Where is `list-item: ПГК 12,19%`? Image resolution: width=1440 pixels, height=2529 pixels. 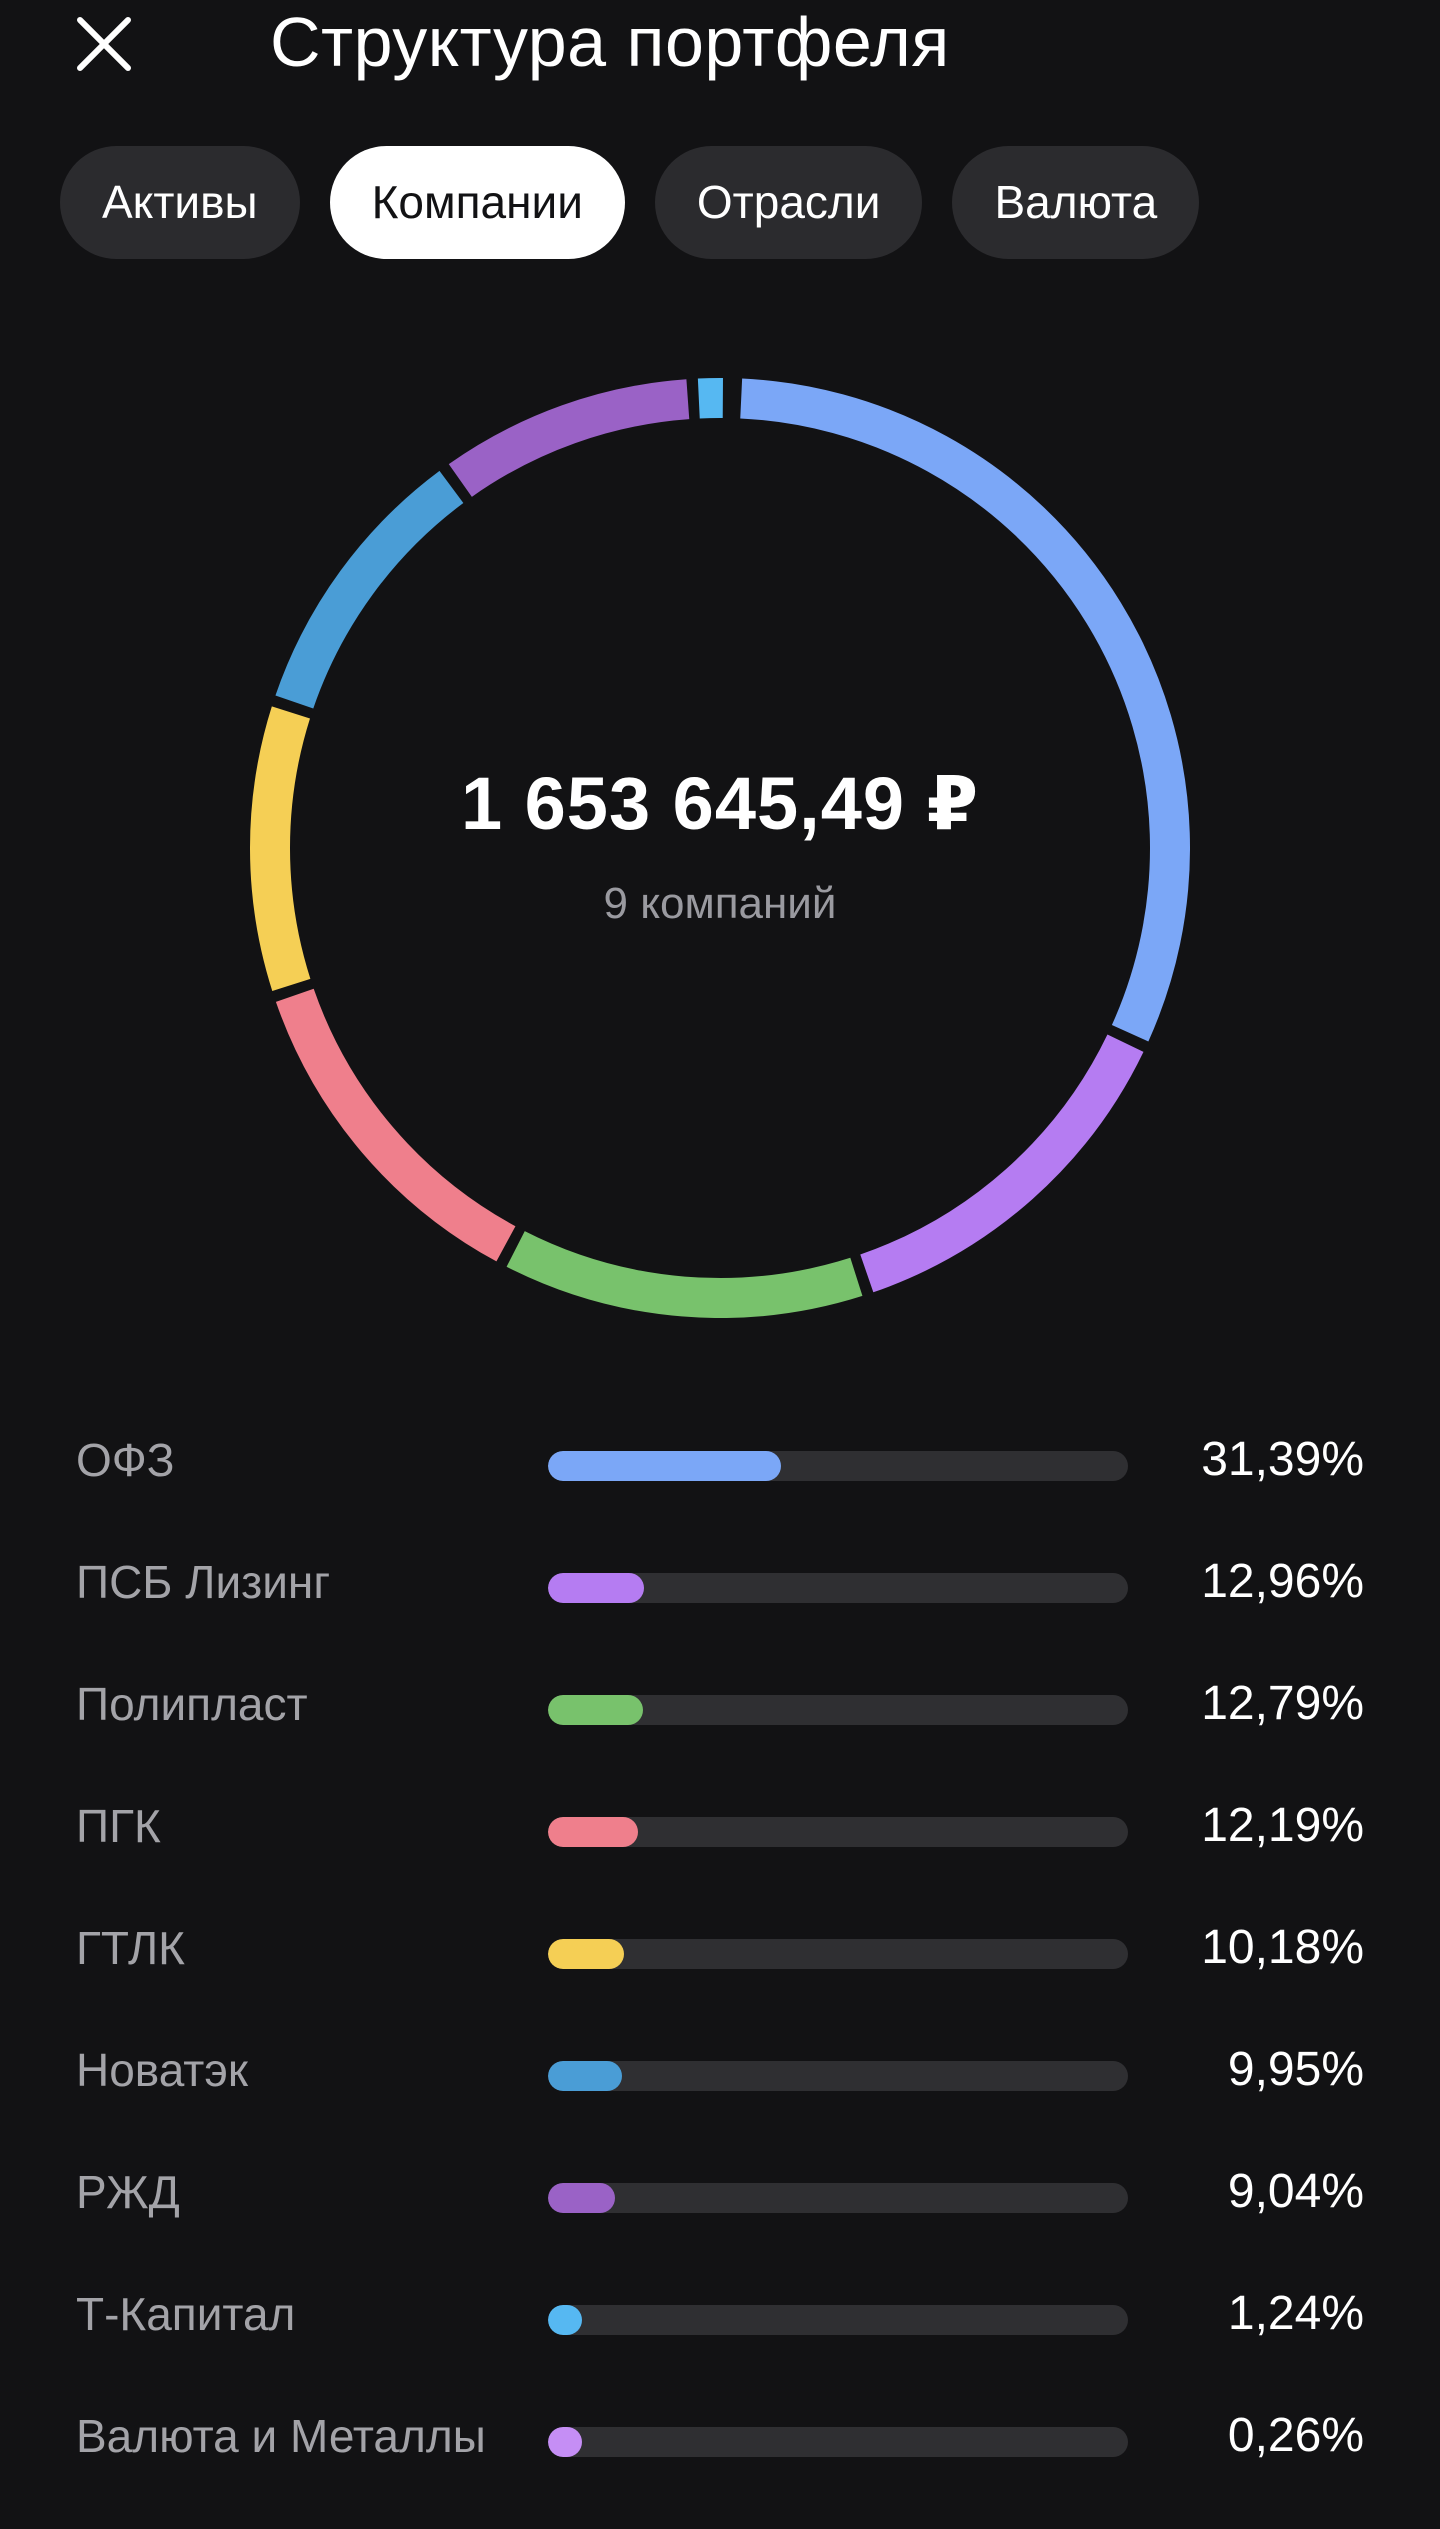
list-item: ПГК 12,19% is located at coordinates (720, 1827).